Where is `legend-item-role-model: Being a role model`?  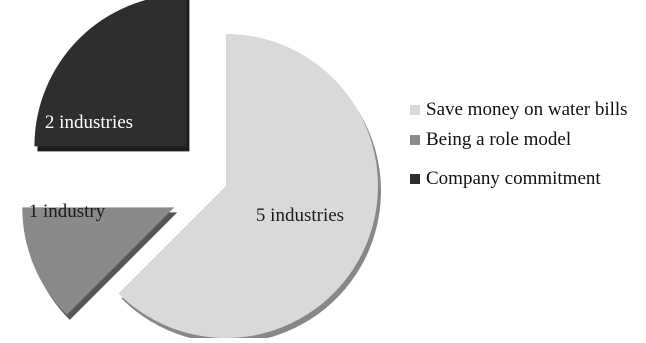 legend-item-role-model: Being a role model is located at coordinates (526, 139).